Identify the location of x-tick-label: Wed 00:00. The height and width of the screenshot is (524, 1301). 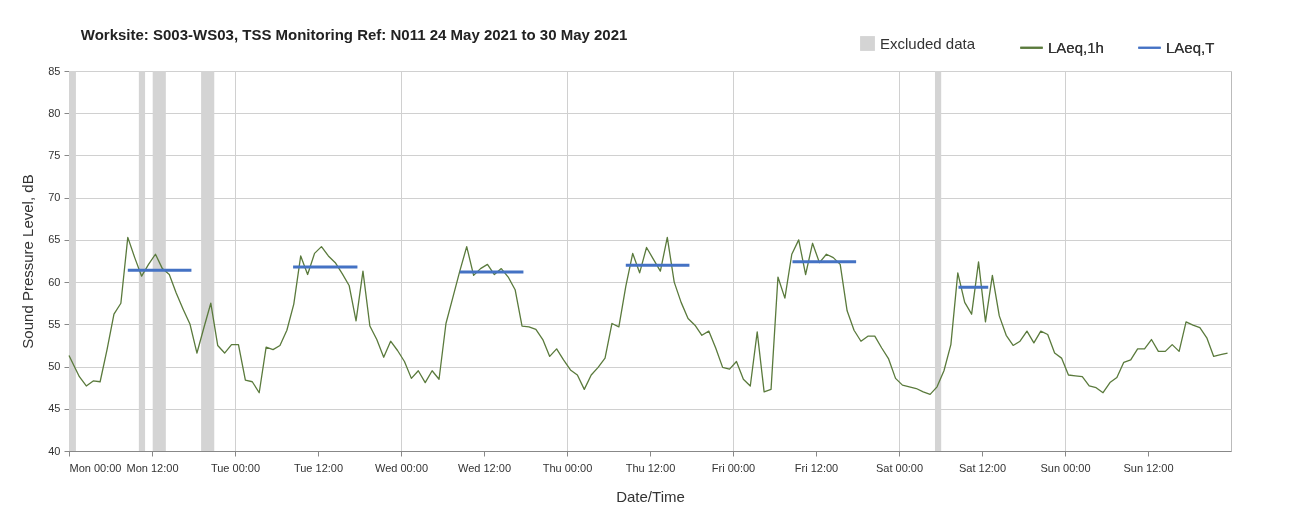
(401, 467).